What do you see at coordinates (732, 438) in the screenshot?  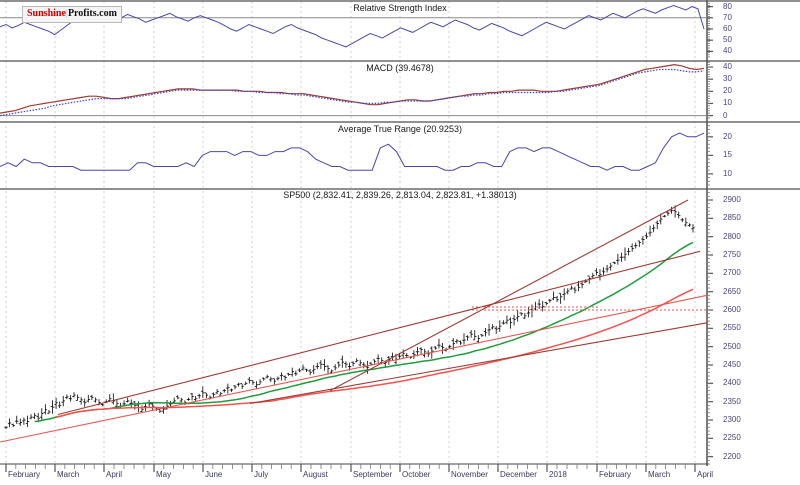 I see `y-tick-label-sp500: 2250` at bounding box center [732, 438].